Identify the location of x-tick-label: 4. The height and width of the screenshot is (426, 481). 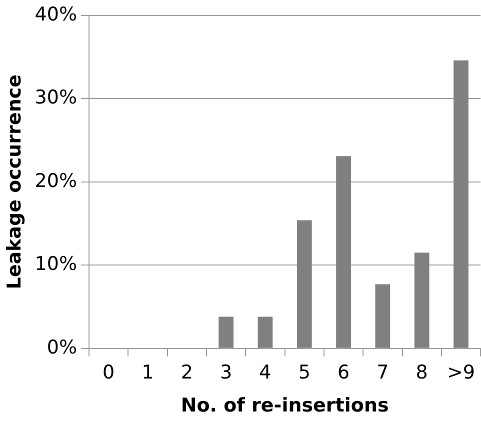
(265, 373).